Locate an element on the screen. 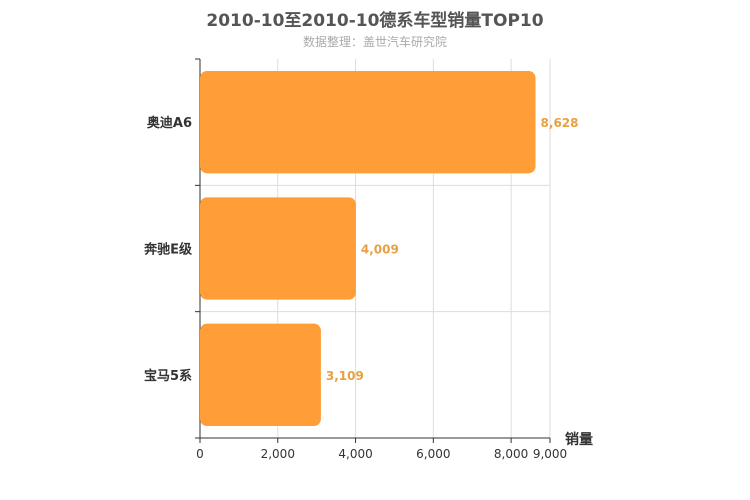  category-label: 奥迪A6 is located at coordinates (169, 123).